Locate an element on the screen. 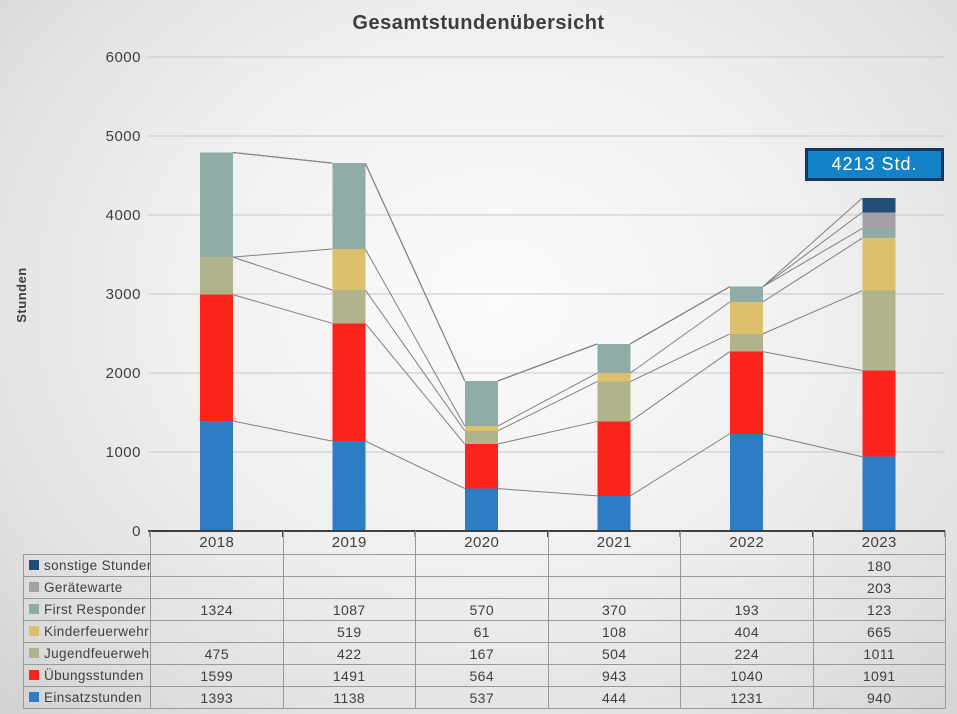  bar-segment-2023-first-responder is located at coordinates (879, 233).